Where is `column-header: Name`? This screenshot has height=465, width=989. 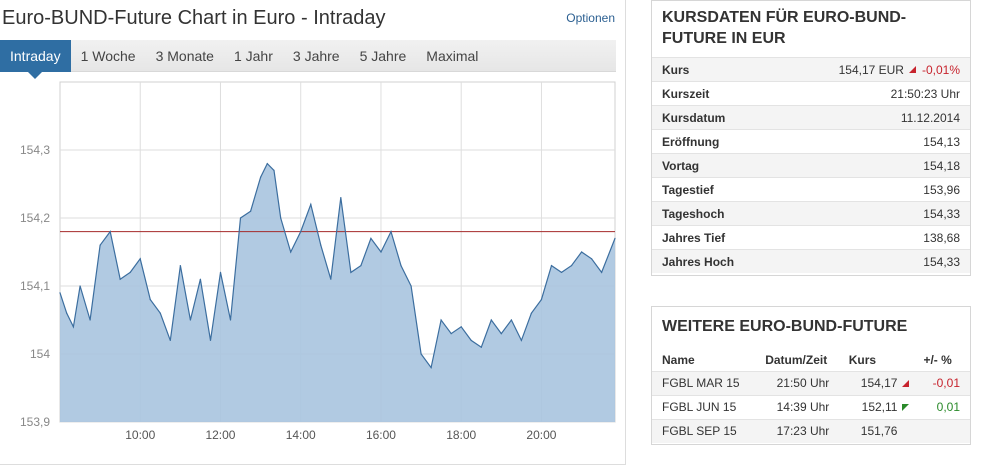 column-header: Name is located at coordinates (707, 360).